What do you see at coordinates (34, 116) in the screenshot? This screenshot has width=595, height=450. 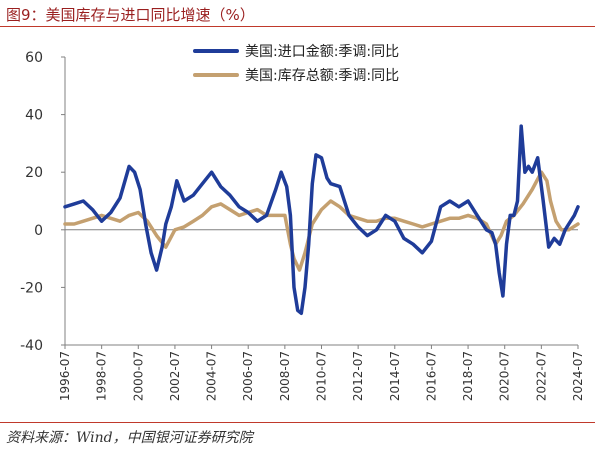 I see `y-tick-label: 40` at bounding box center [34, 116].